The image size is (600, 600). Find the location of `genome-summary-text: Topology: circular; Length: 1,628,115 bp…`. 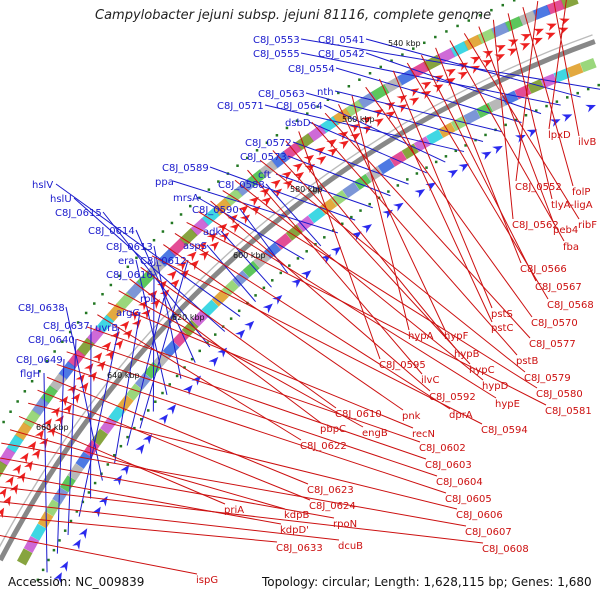

genome-summary-text: Topology: circular; Length: 1,628,115 bp… is located at coordinates (427, 582).